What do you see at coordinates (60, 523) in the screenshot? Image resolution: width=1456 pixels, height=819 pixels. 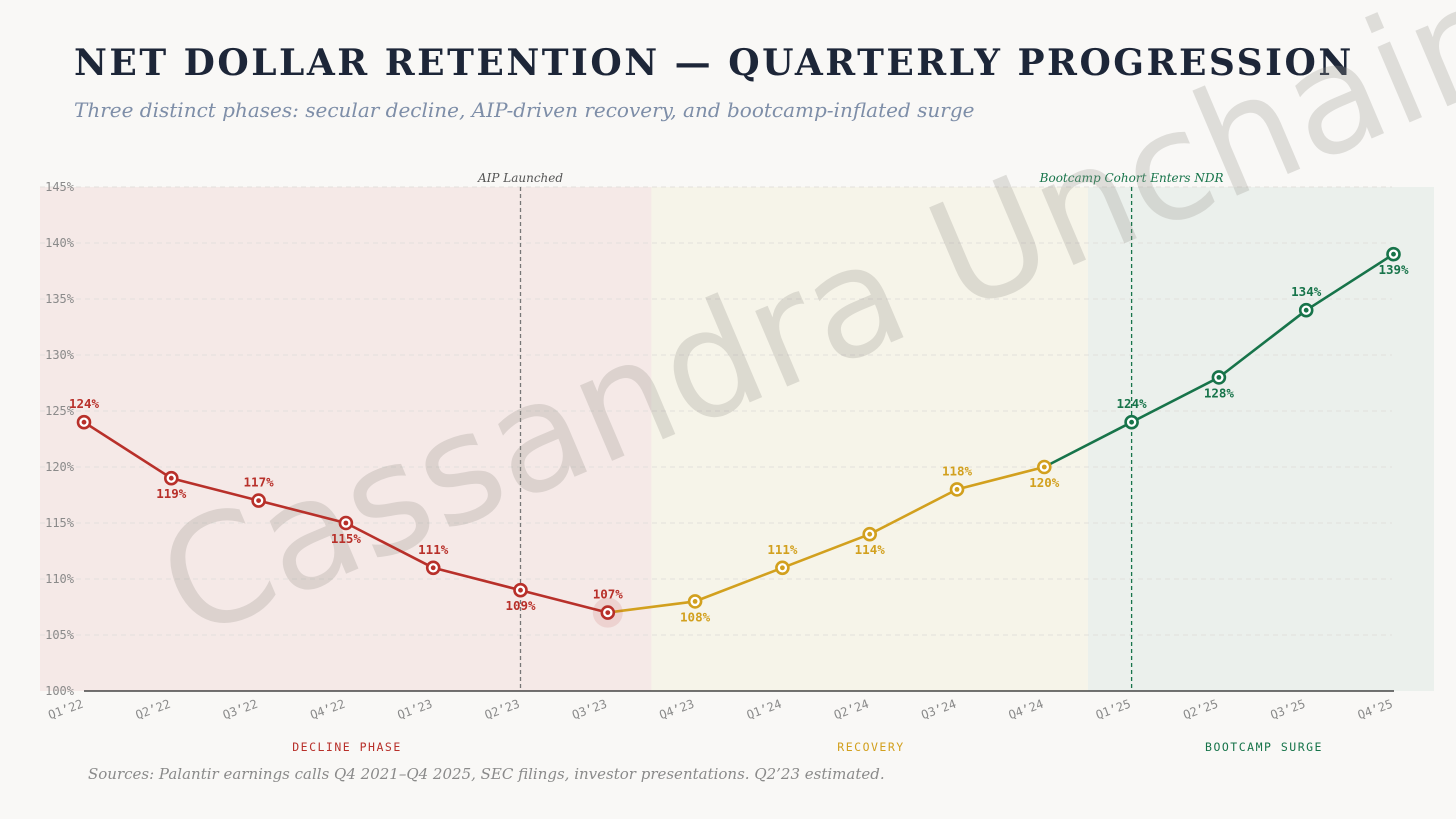 I see `y-tick-label: 115%` at bounding box center [60, 523].